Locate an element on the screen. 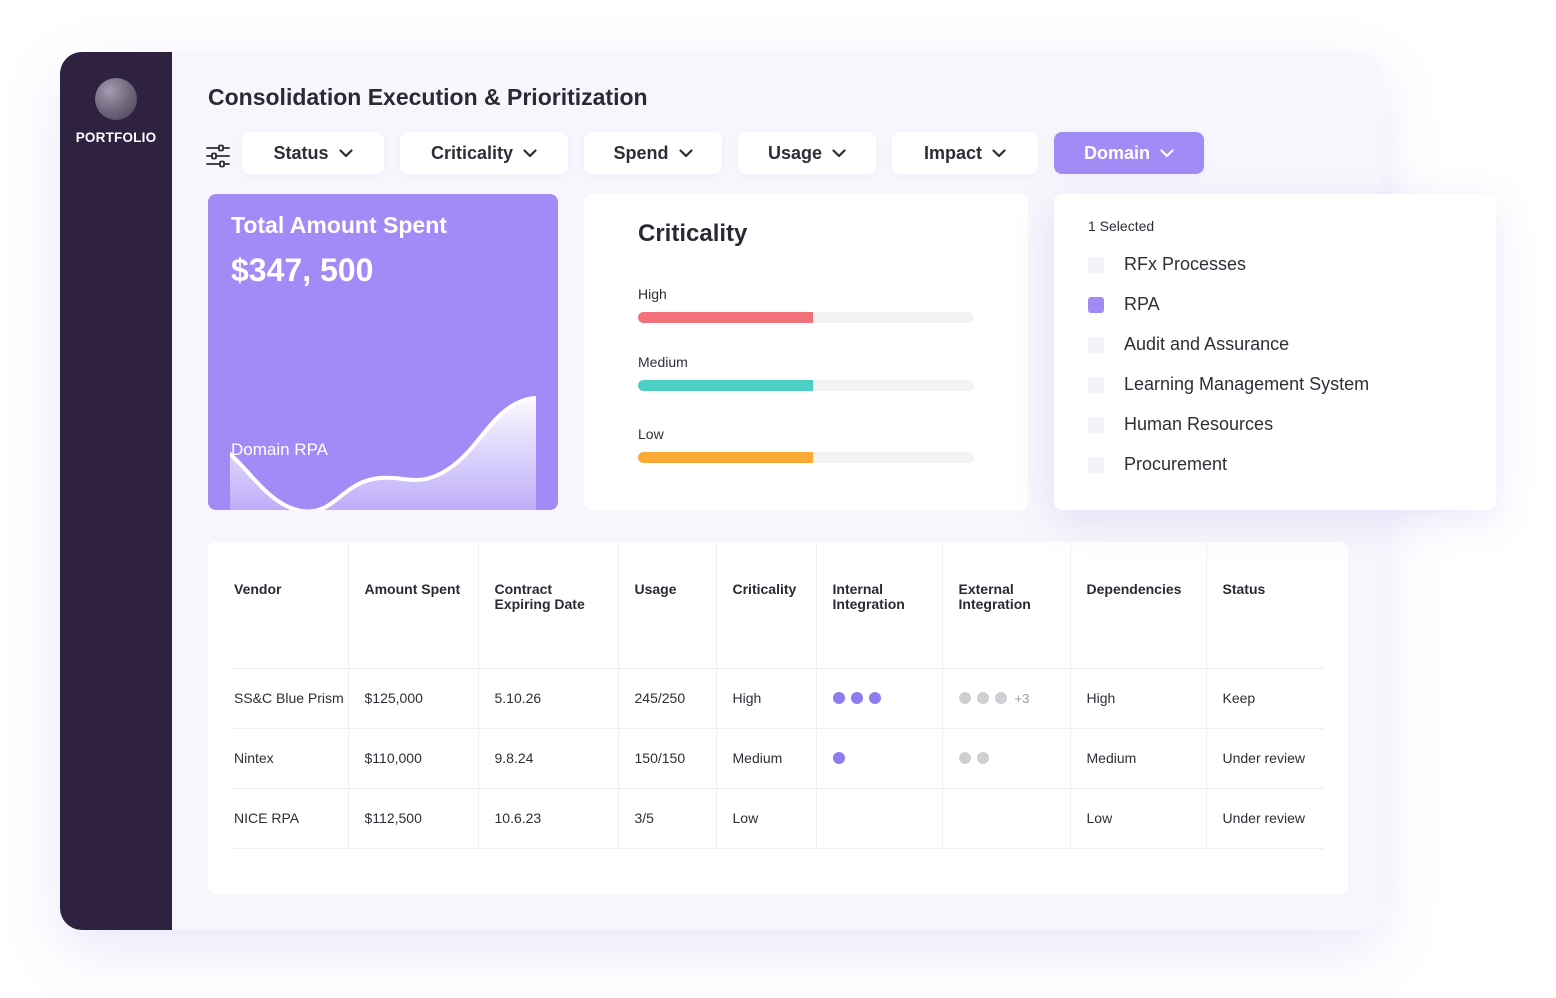 This screenshot has height=998, width=1556. cell-amount: $125,000 is located at coordinates (412, 697).